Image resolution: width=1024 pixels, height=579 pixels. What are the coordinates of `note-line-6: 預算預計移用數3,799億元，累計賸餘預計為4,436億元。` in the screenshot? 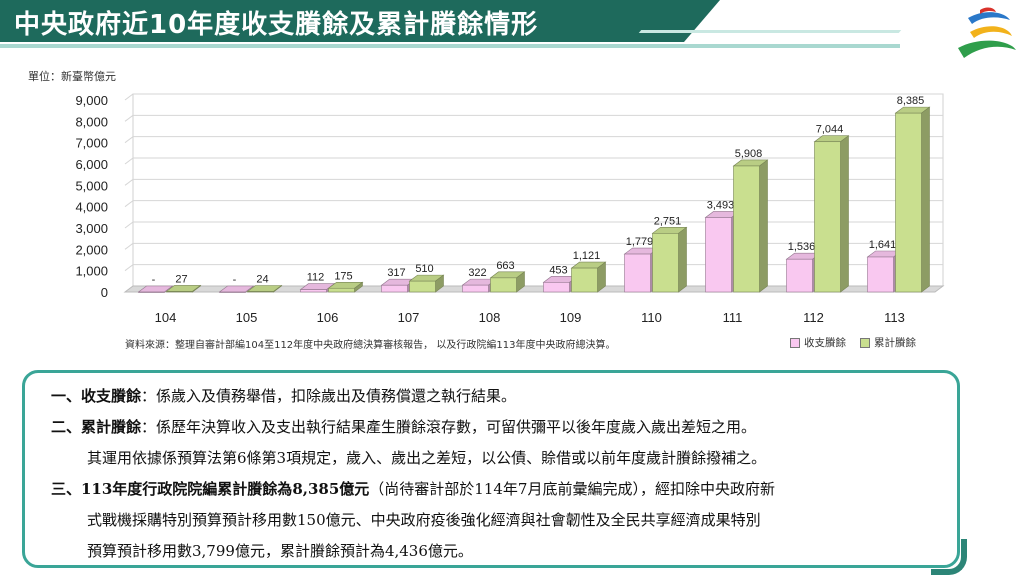 It's located at (280, 551).